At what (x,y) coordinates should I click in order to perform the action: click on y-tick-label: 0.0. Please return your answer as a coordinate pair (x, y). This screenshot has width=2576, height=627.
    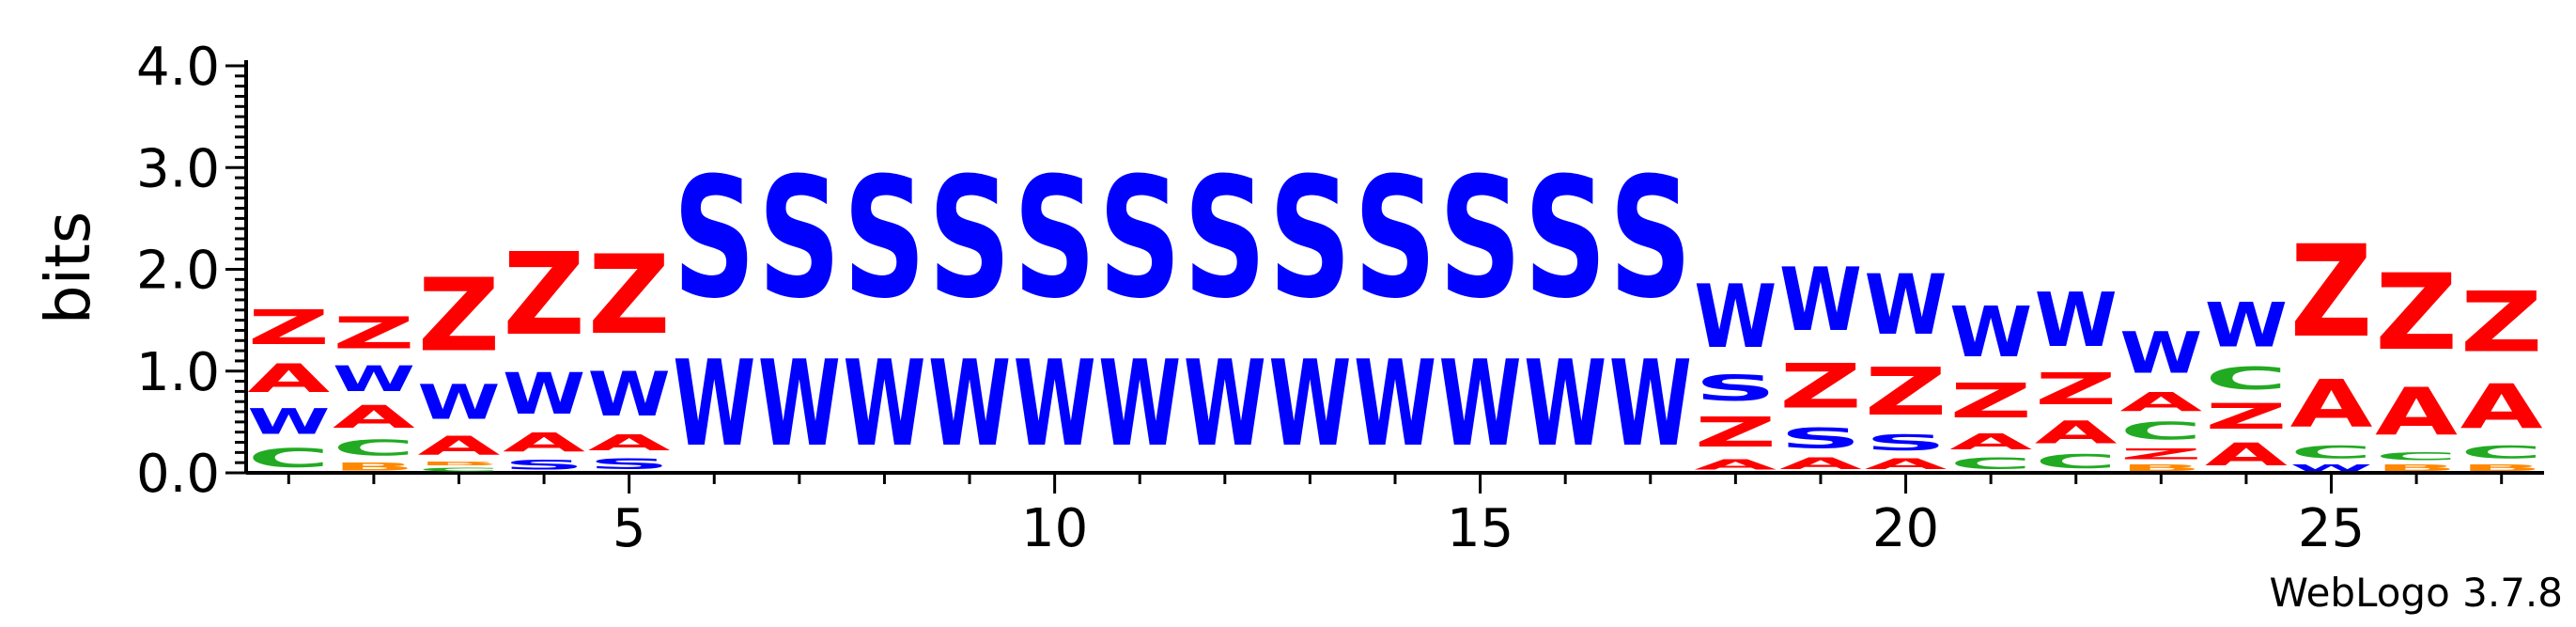
    Looking at the image, I should click on (178, 474).